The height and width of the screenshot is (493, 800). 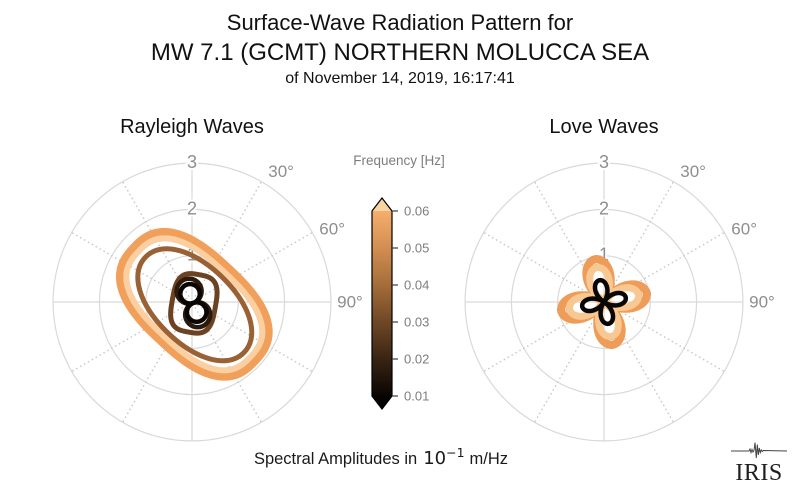 I want to click on colorbar-tick-label: 0.04, so click(x=416, y=285).